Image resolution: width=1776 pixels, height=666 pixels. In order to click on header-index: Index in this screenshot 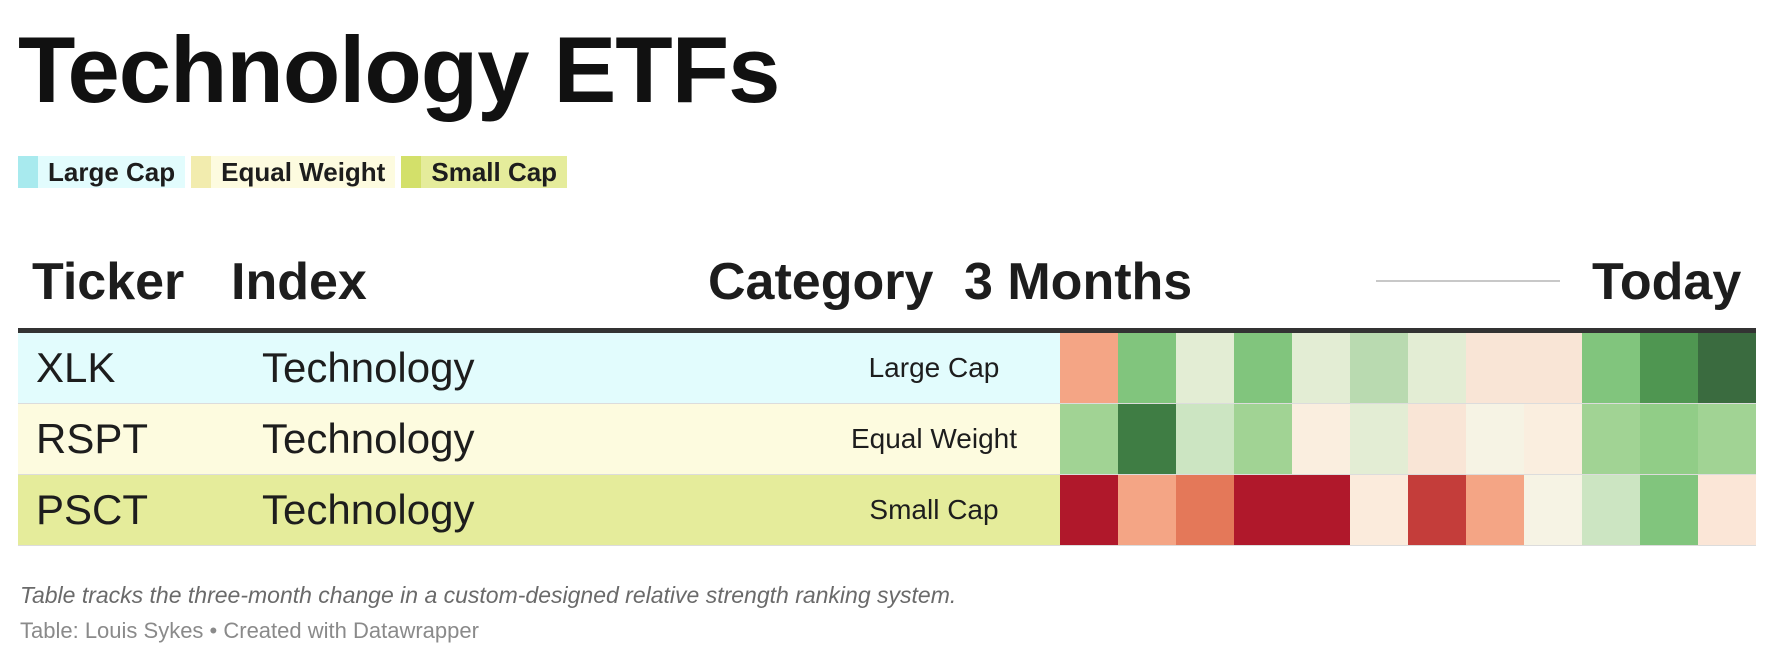, I will do `click(299, 282)`.